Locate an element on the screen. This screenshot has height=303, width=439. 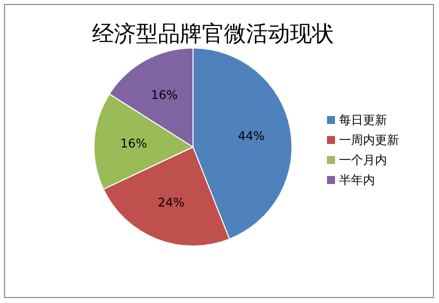
chart-title: 经济型品牌官微活动现状 is located at coordinates (213, 34).